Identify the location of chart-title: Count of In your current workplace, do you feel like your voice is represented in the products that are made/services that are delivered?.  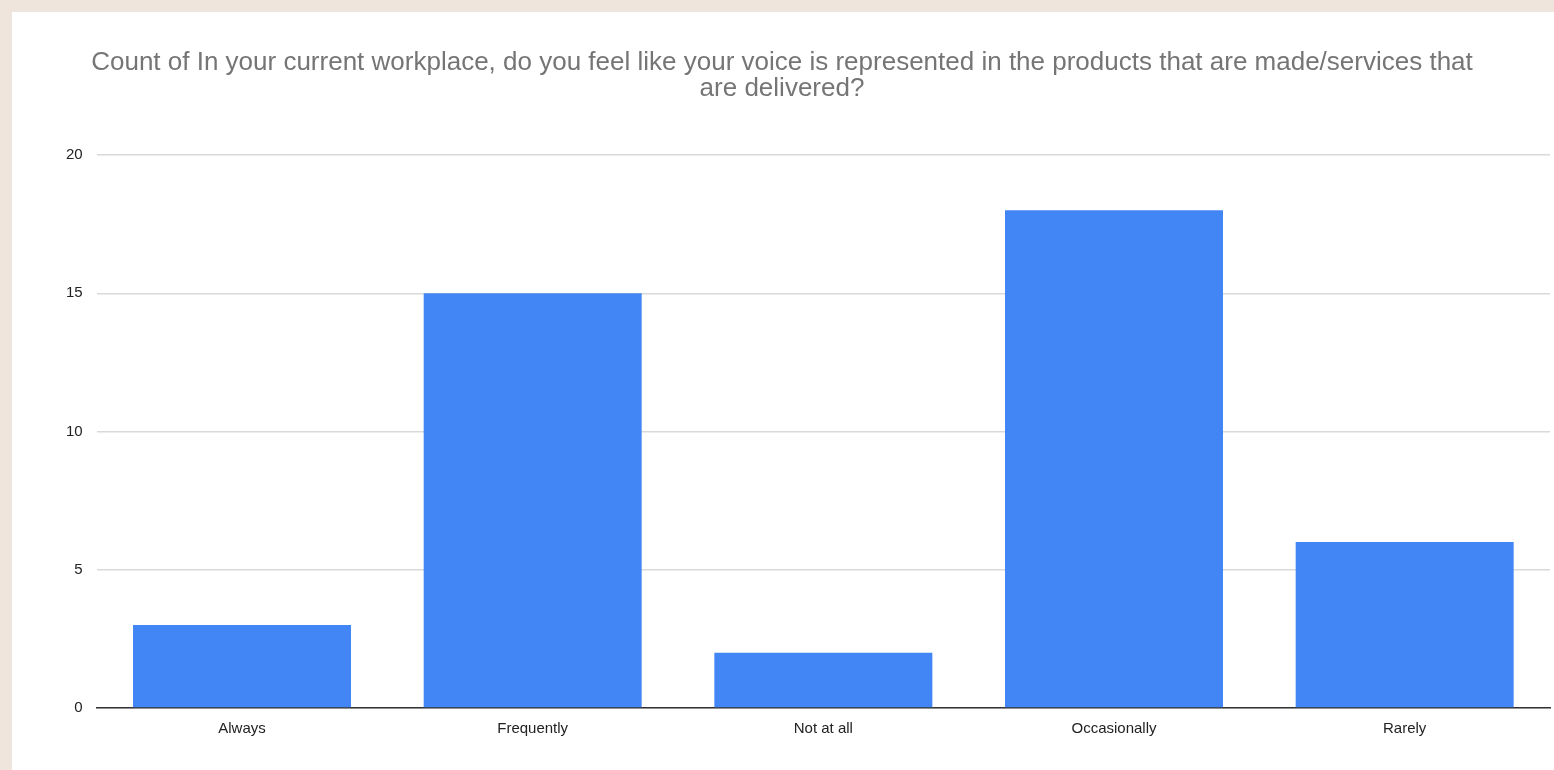
(782, 74).